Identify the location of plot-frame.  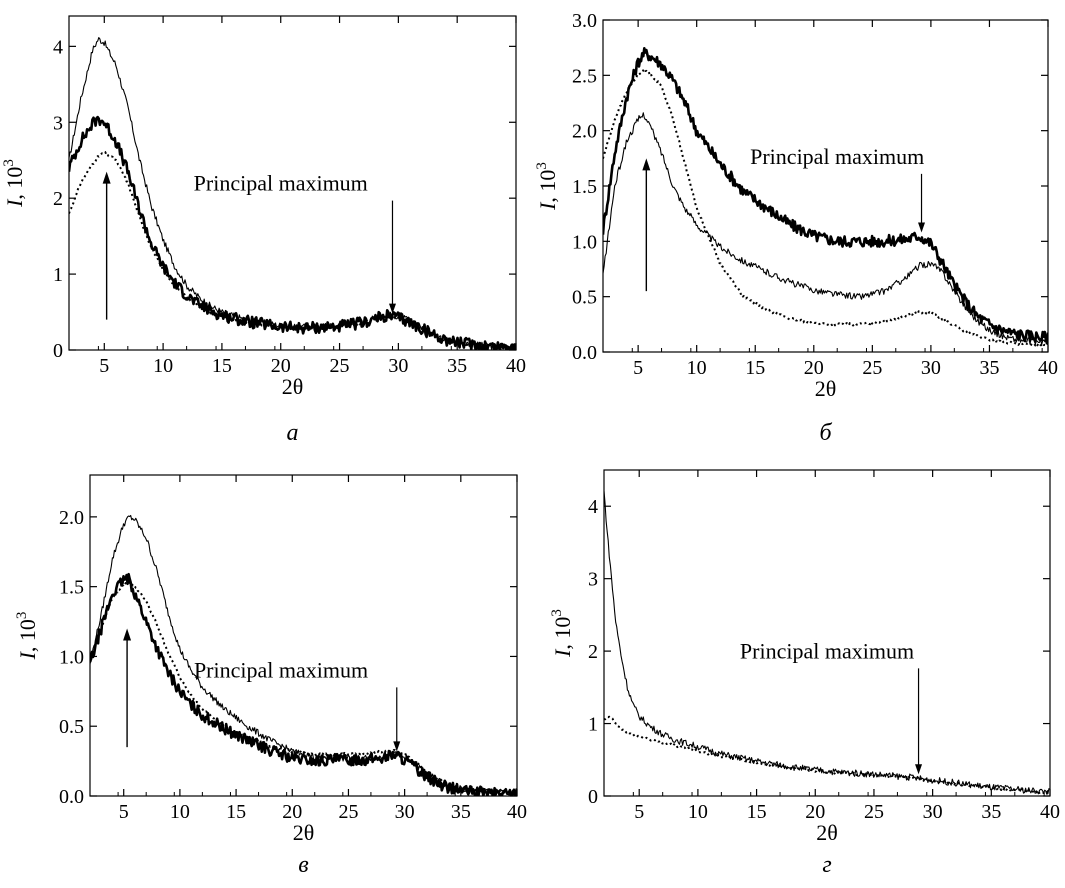
(303, 635).